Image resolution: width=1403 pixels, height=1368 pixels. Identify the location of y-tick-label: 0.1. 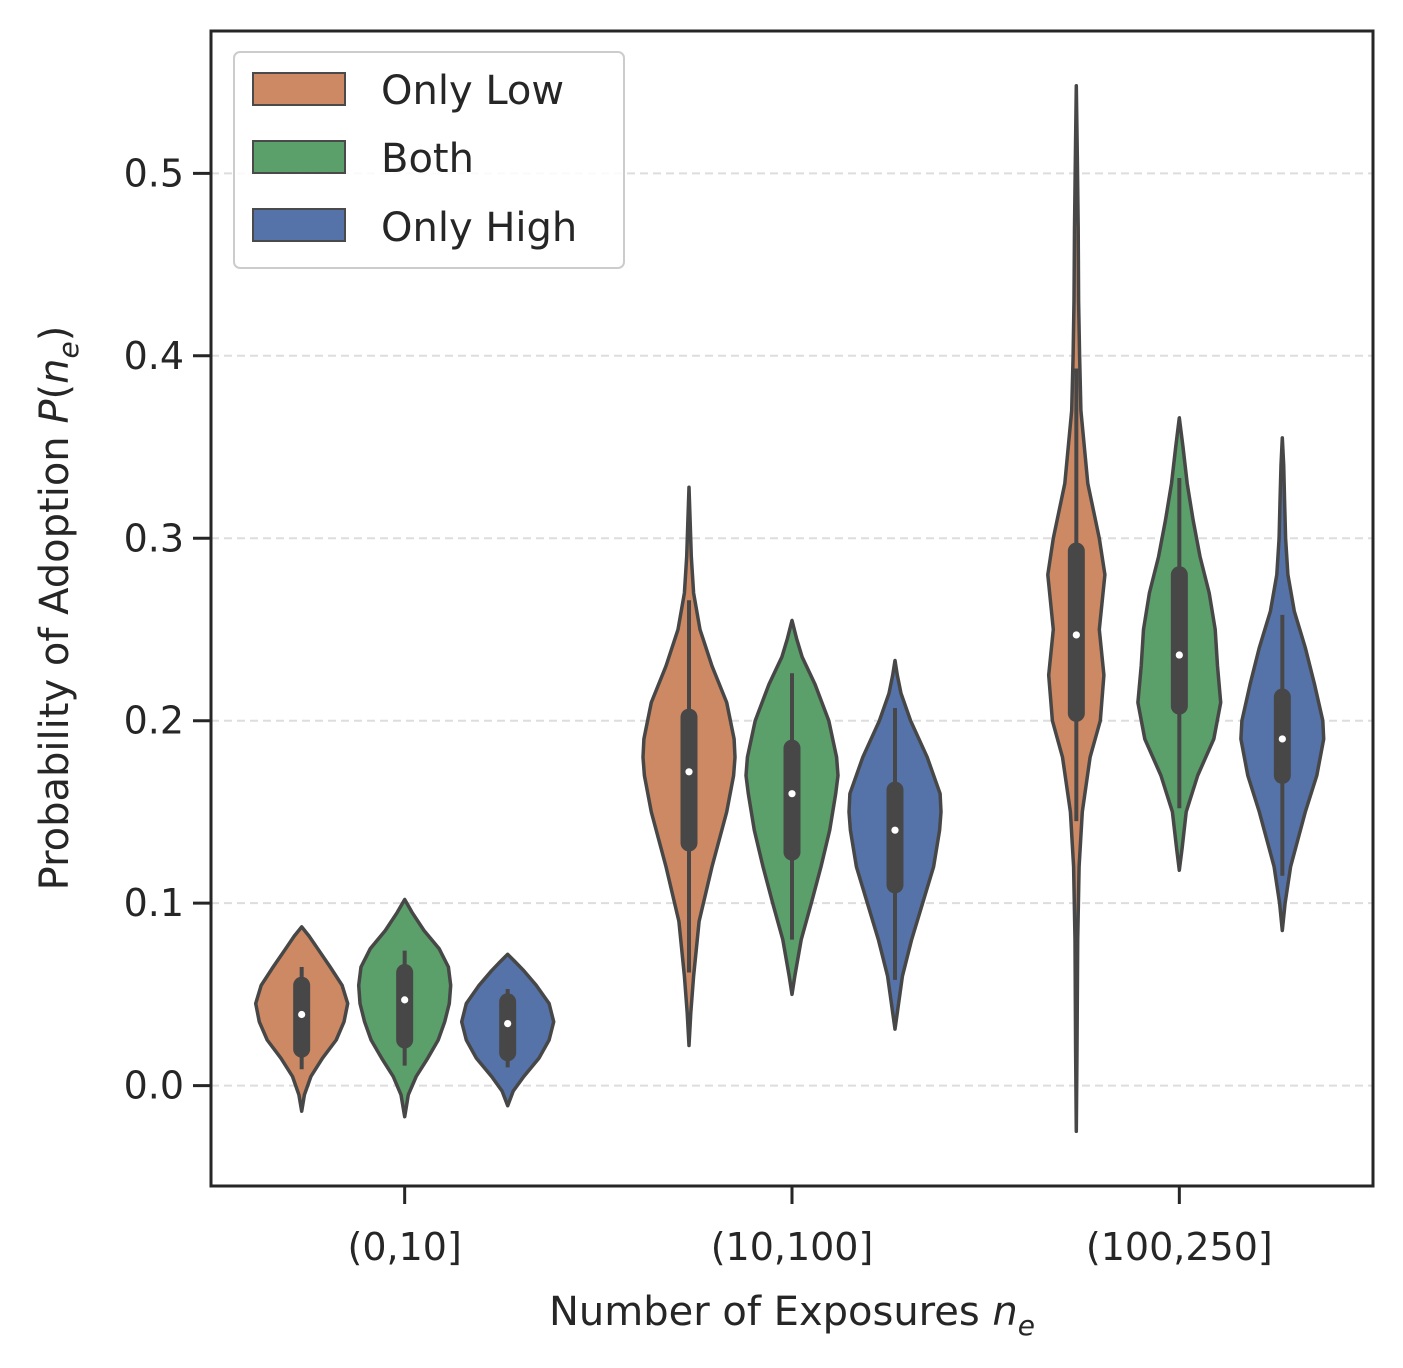
(154, 903).